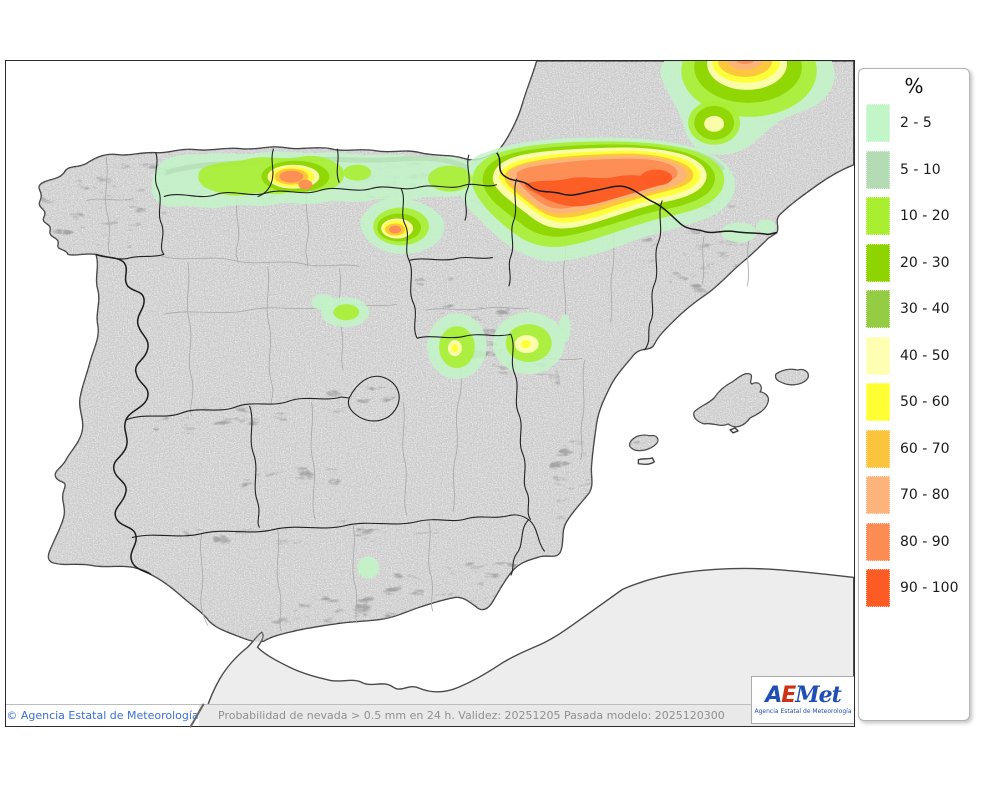  Describe the element at coordinates (920, 169) in the screenshot. I see `legend-range-label: 5 - 10` at that location.